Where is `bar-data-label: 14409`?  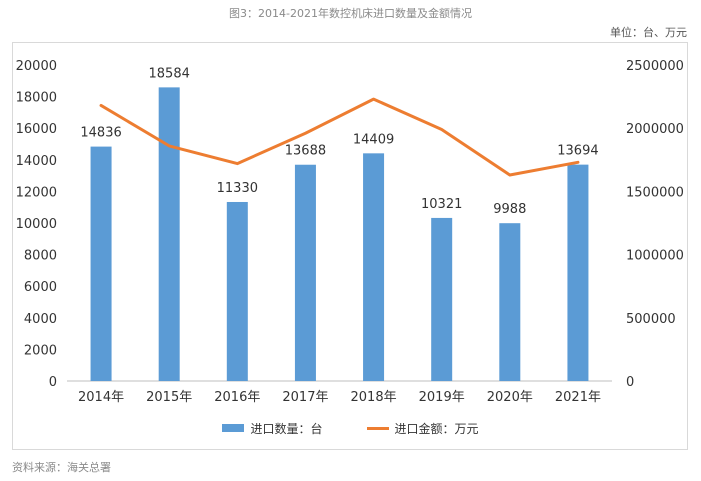
bar-data-label: 14409 is located at coordinates (373, 139).